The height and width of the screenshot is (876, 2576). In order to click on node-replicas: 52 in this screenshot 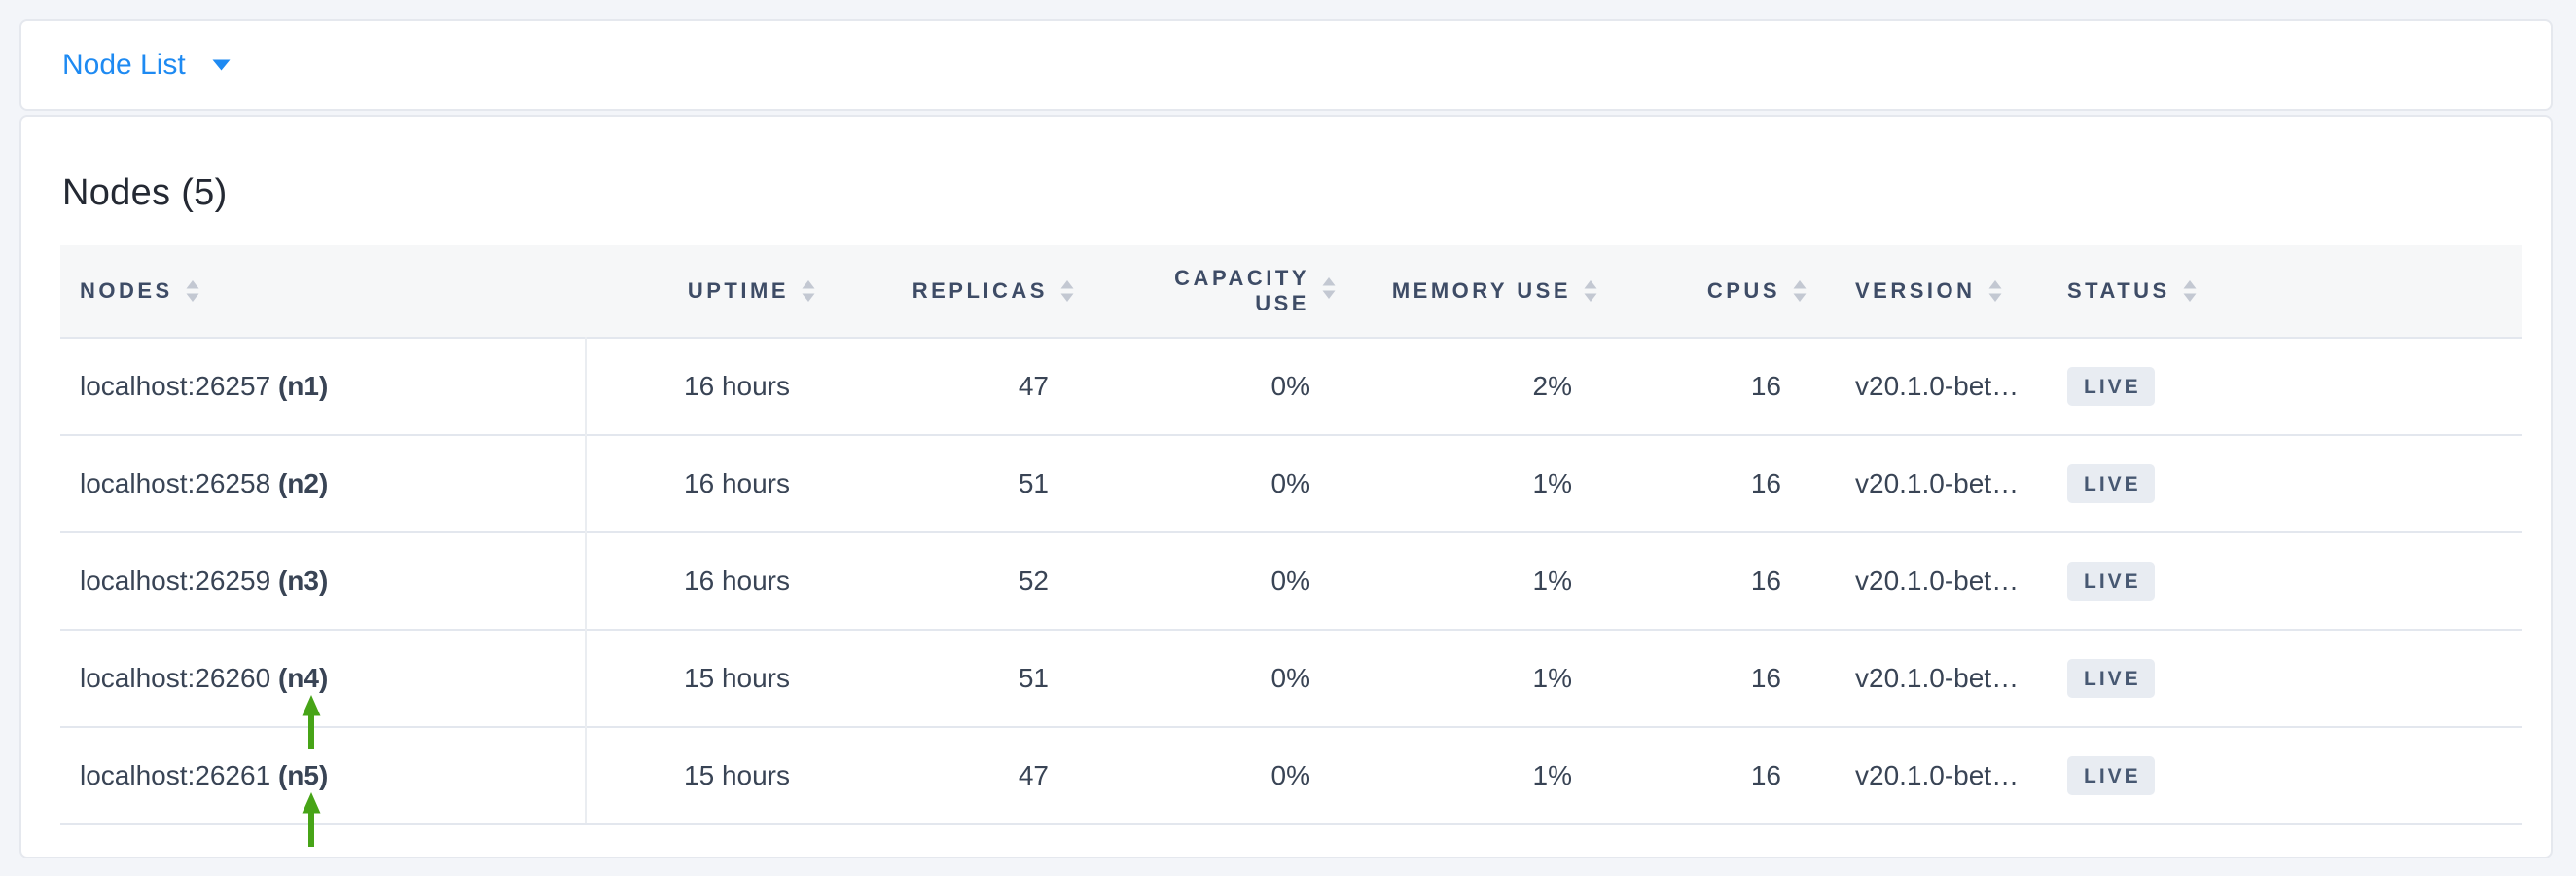, I will do `click(968, 581)`.